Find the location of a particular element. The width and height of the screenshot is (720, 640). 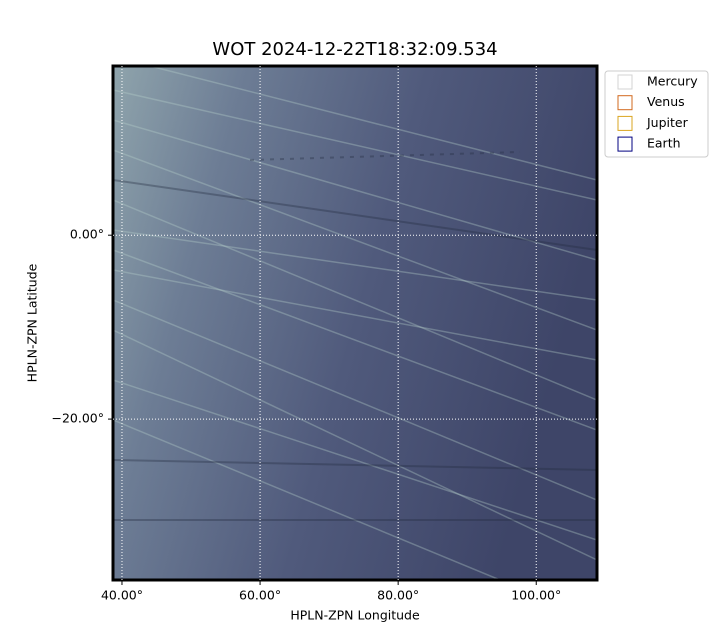

legend-label: Venus is located at coordinates (666, 101).